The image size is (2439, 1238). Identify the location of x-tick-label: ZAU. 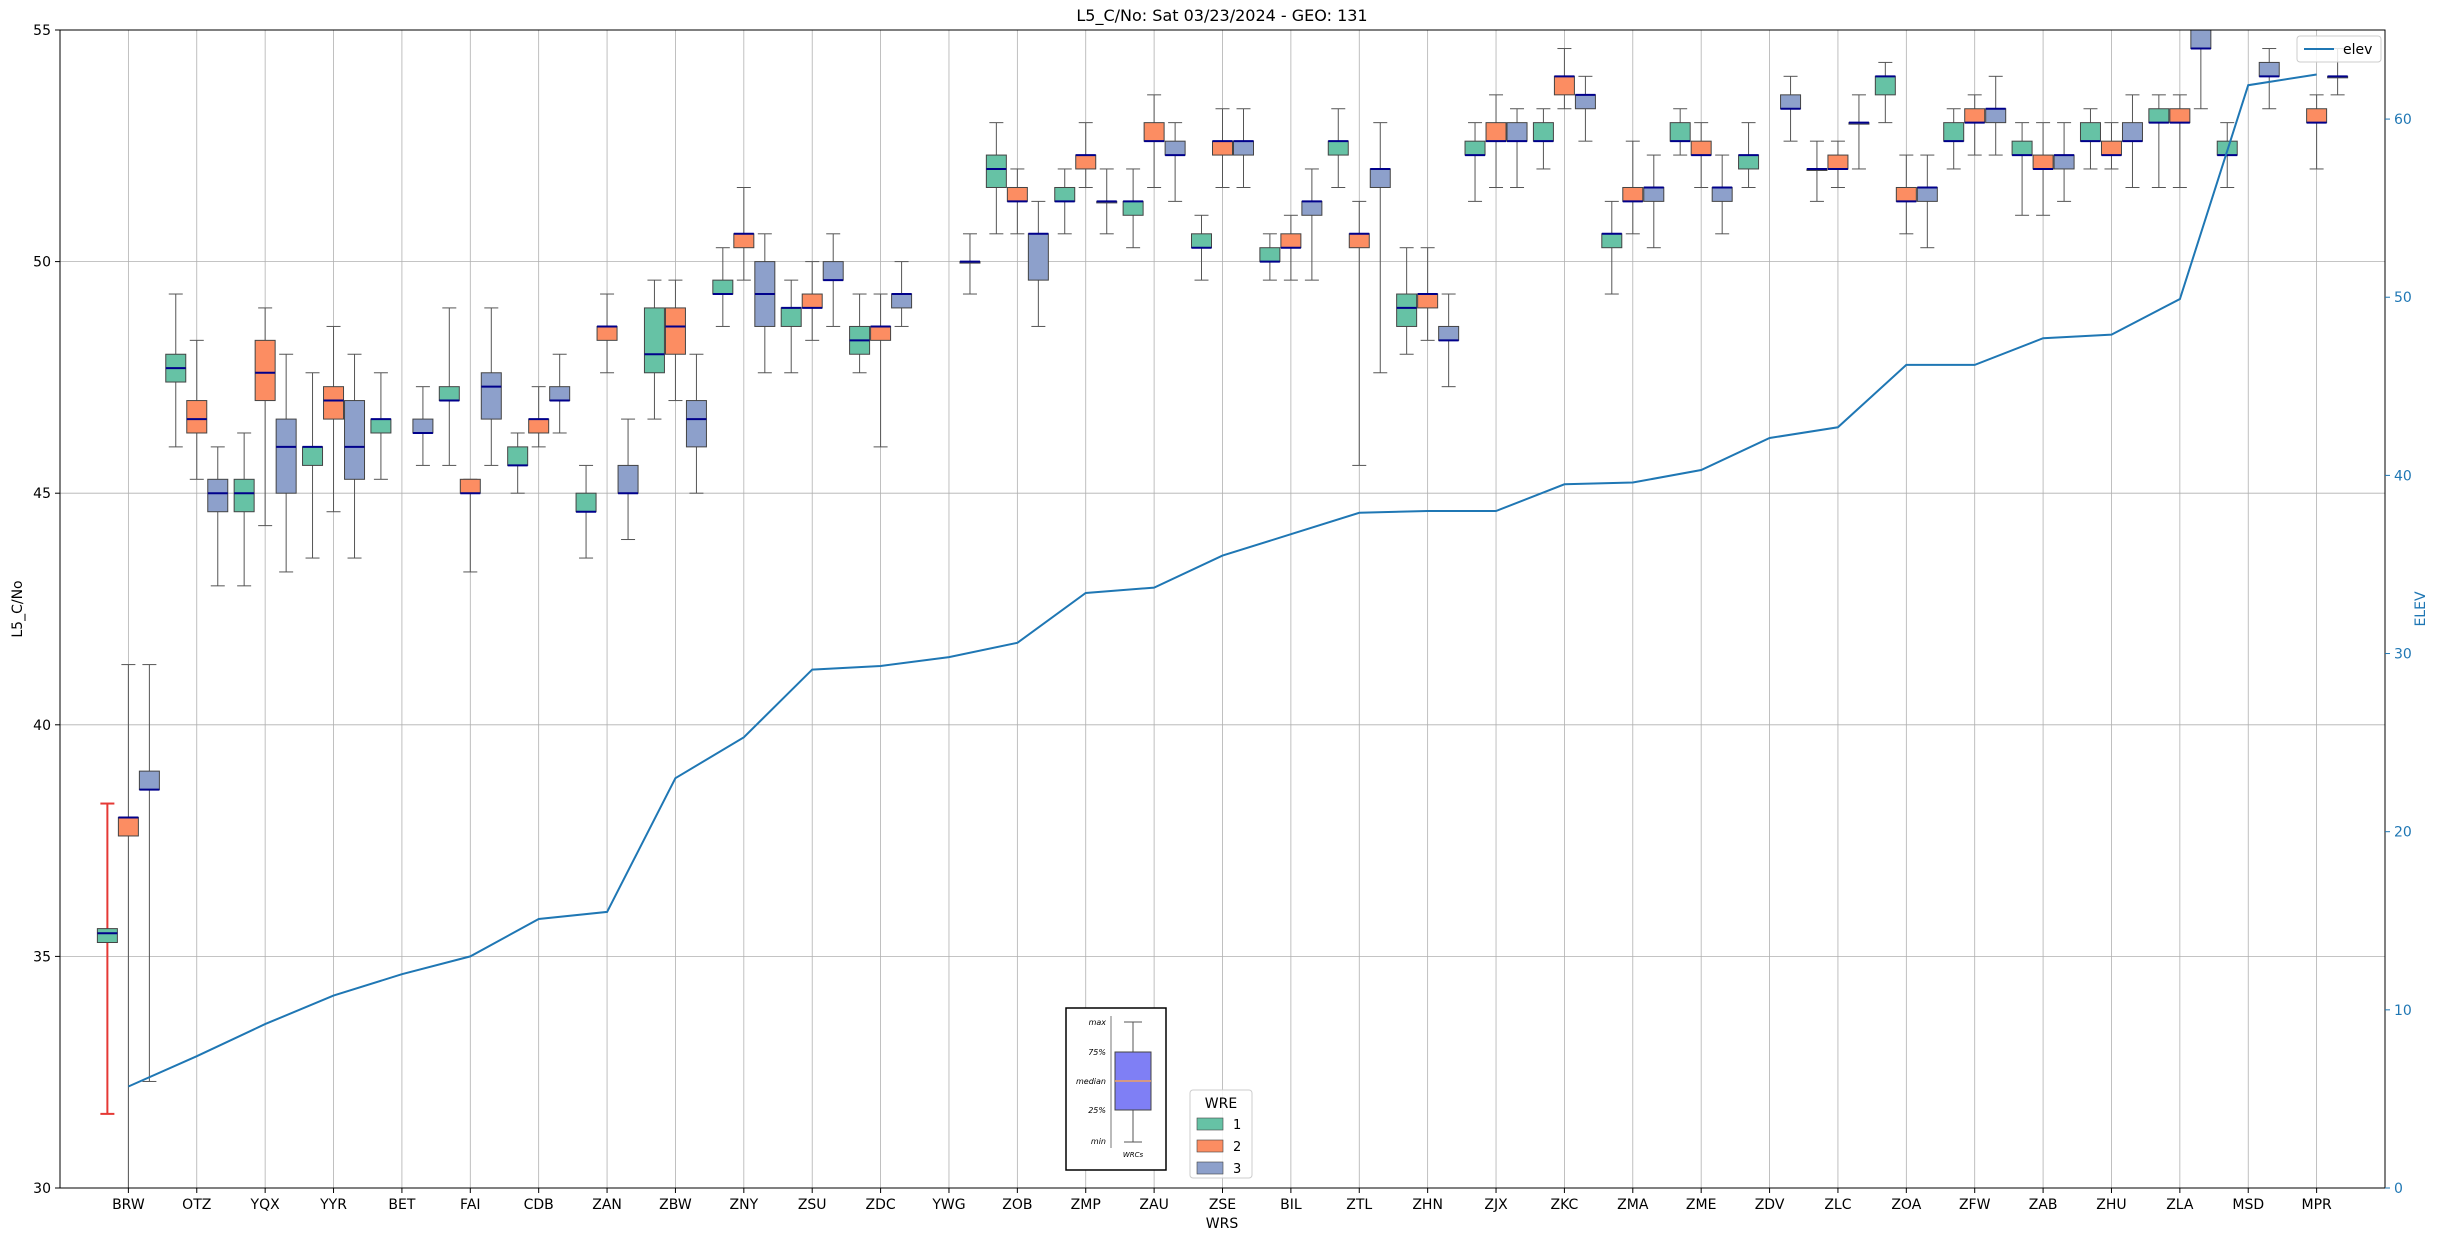
(1153, 1205).